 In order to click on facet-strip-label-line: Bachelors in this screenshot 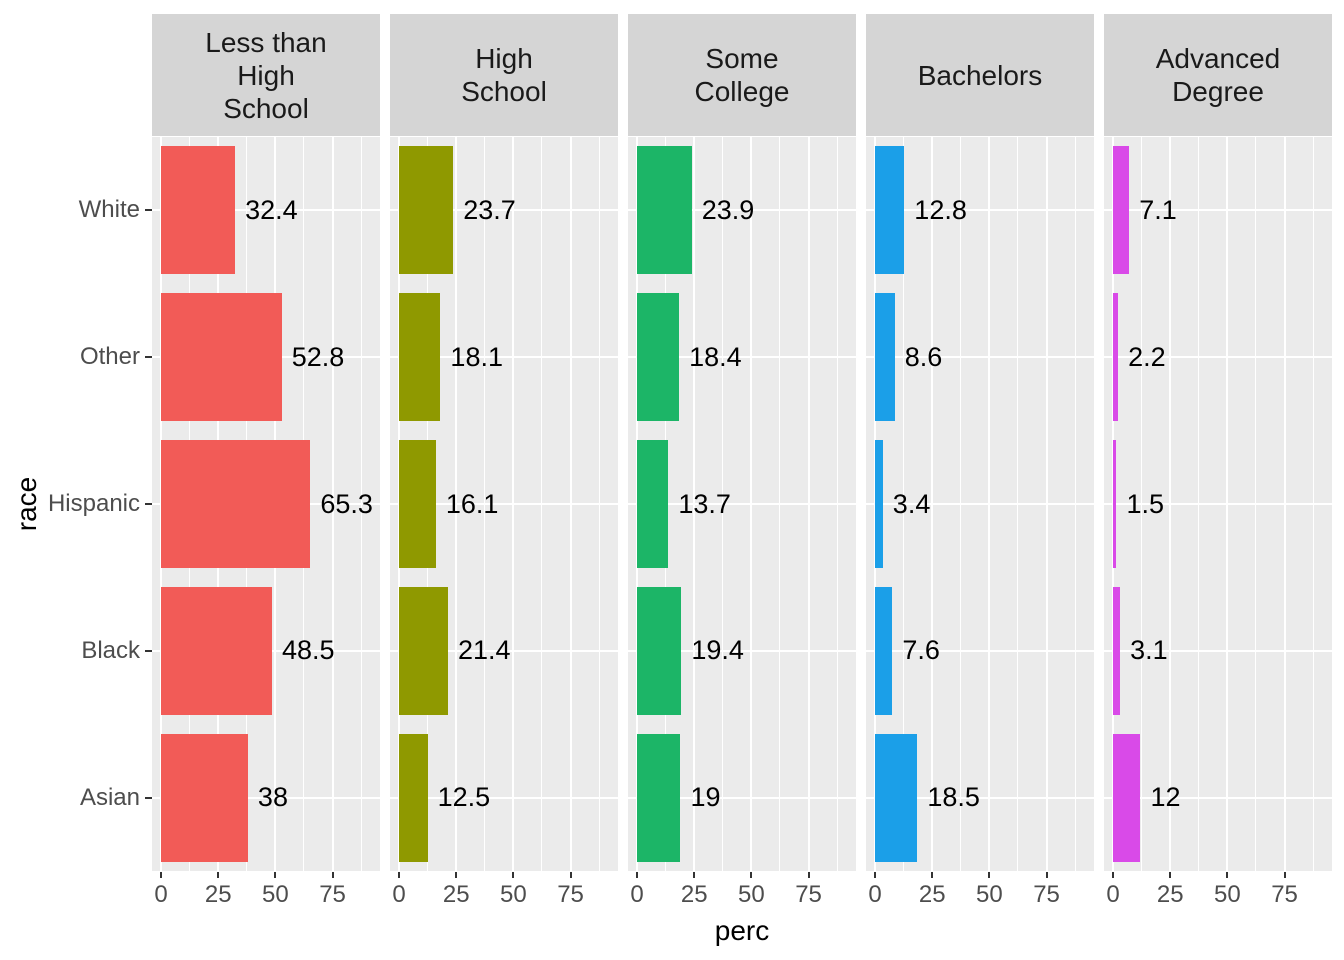, I will do `click(980, 75)`.